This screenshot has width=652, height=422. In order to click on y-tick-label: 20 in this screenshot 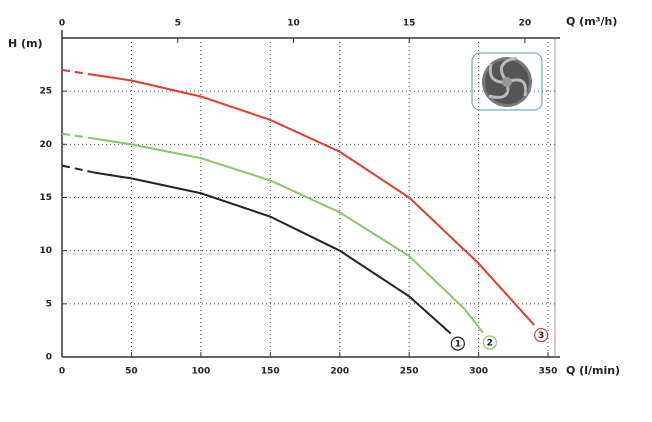, I will do `click(45, 145)`.